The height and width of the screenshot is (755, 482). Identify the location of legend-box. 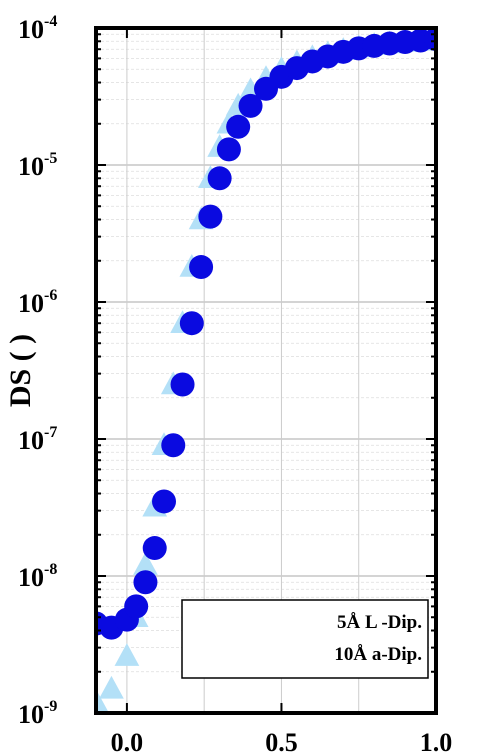
(305, 639).